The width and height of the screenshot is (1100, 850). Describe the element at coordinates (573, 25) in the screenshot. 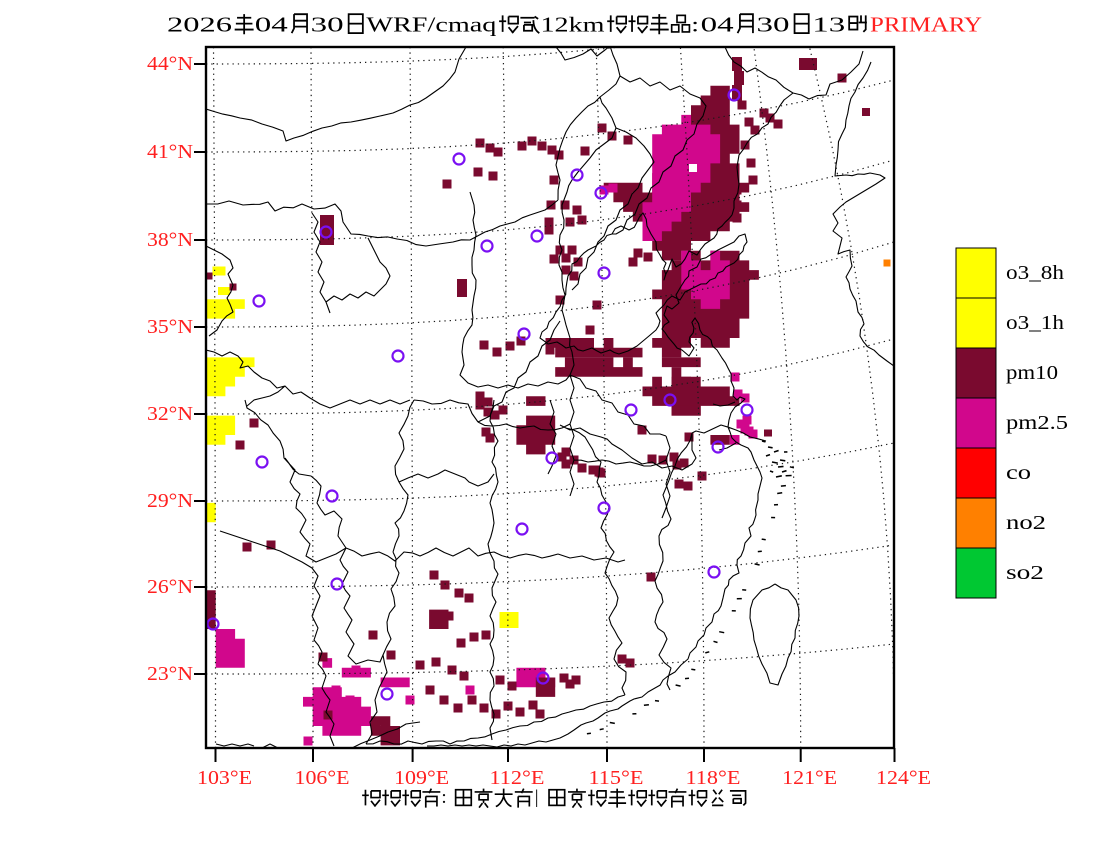

I see `svg-text: 12km` at that location.